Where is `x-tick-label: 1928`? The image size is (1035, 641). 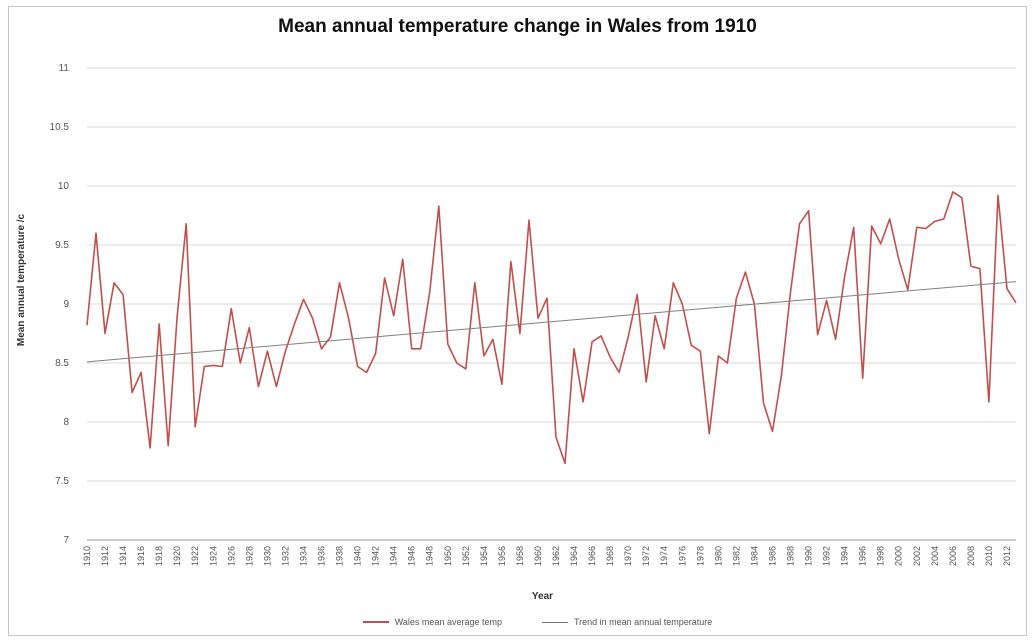 x-tick-label: 1928 is located at coordinates (249, 556).